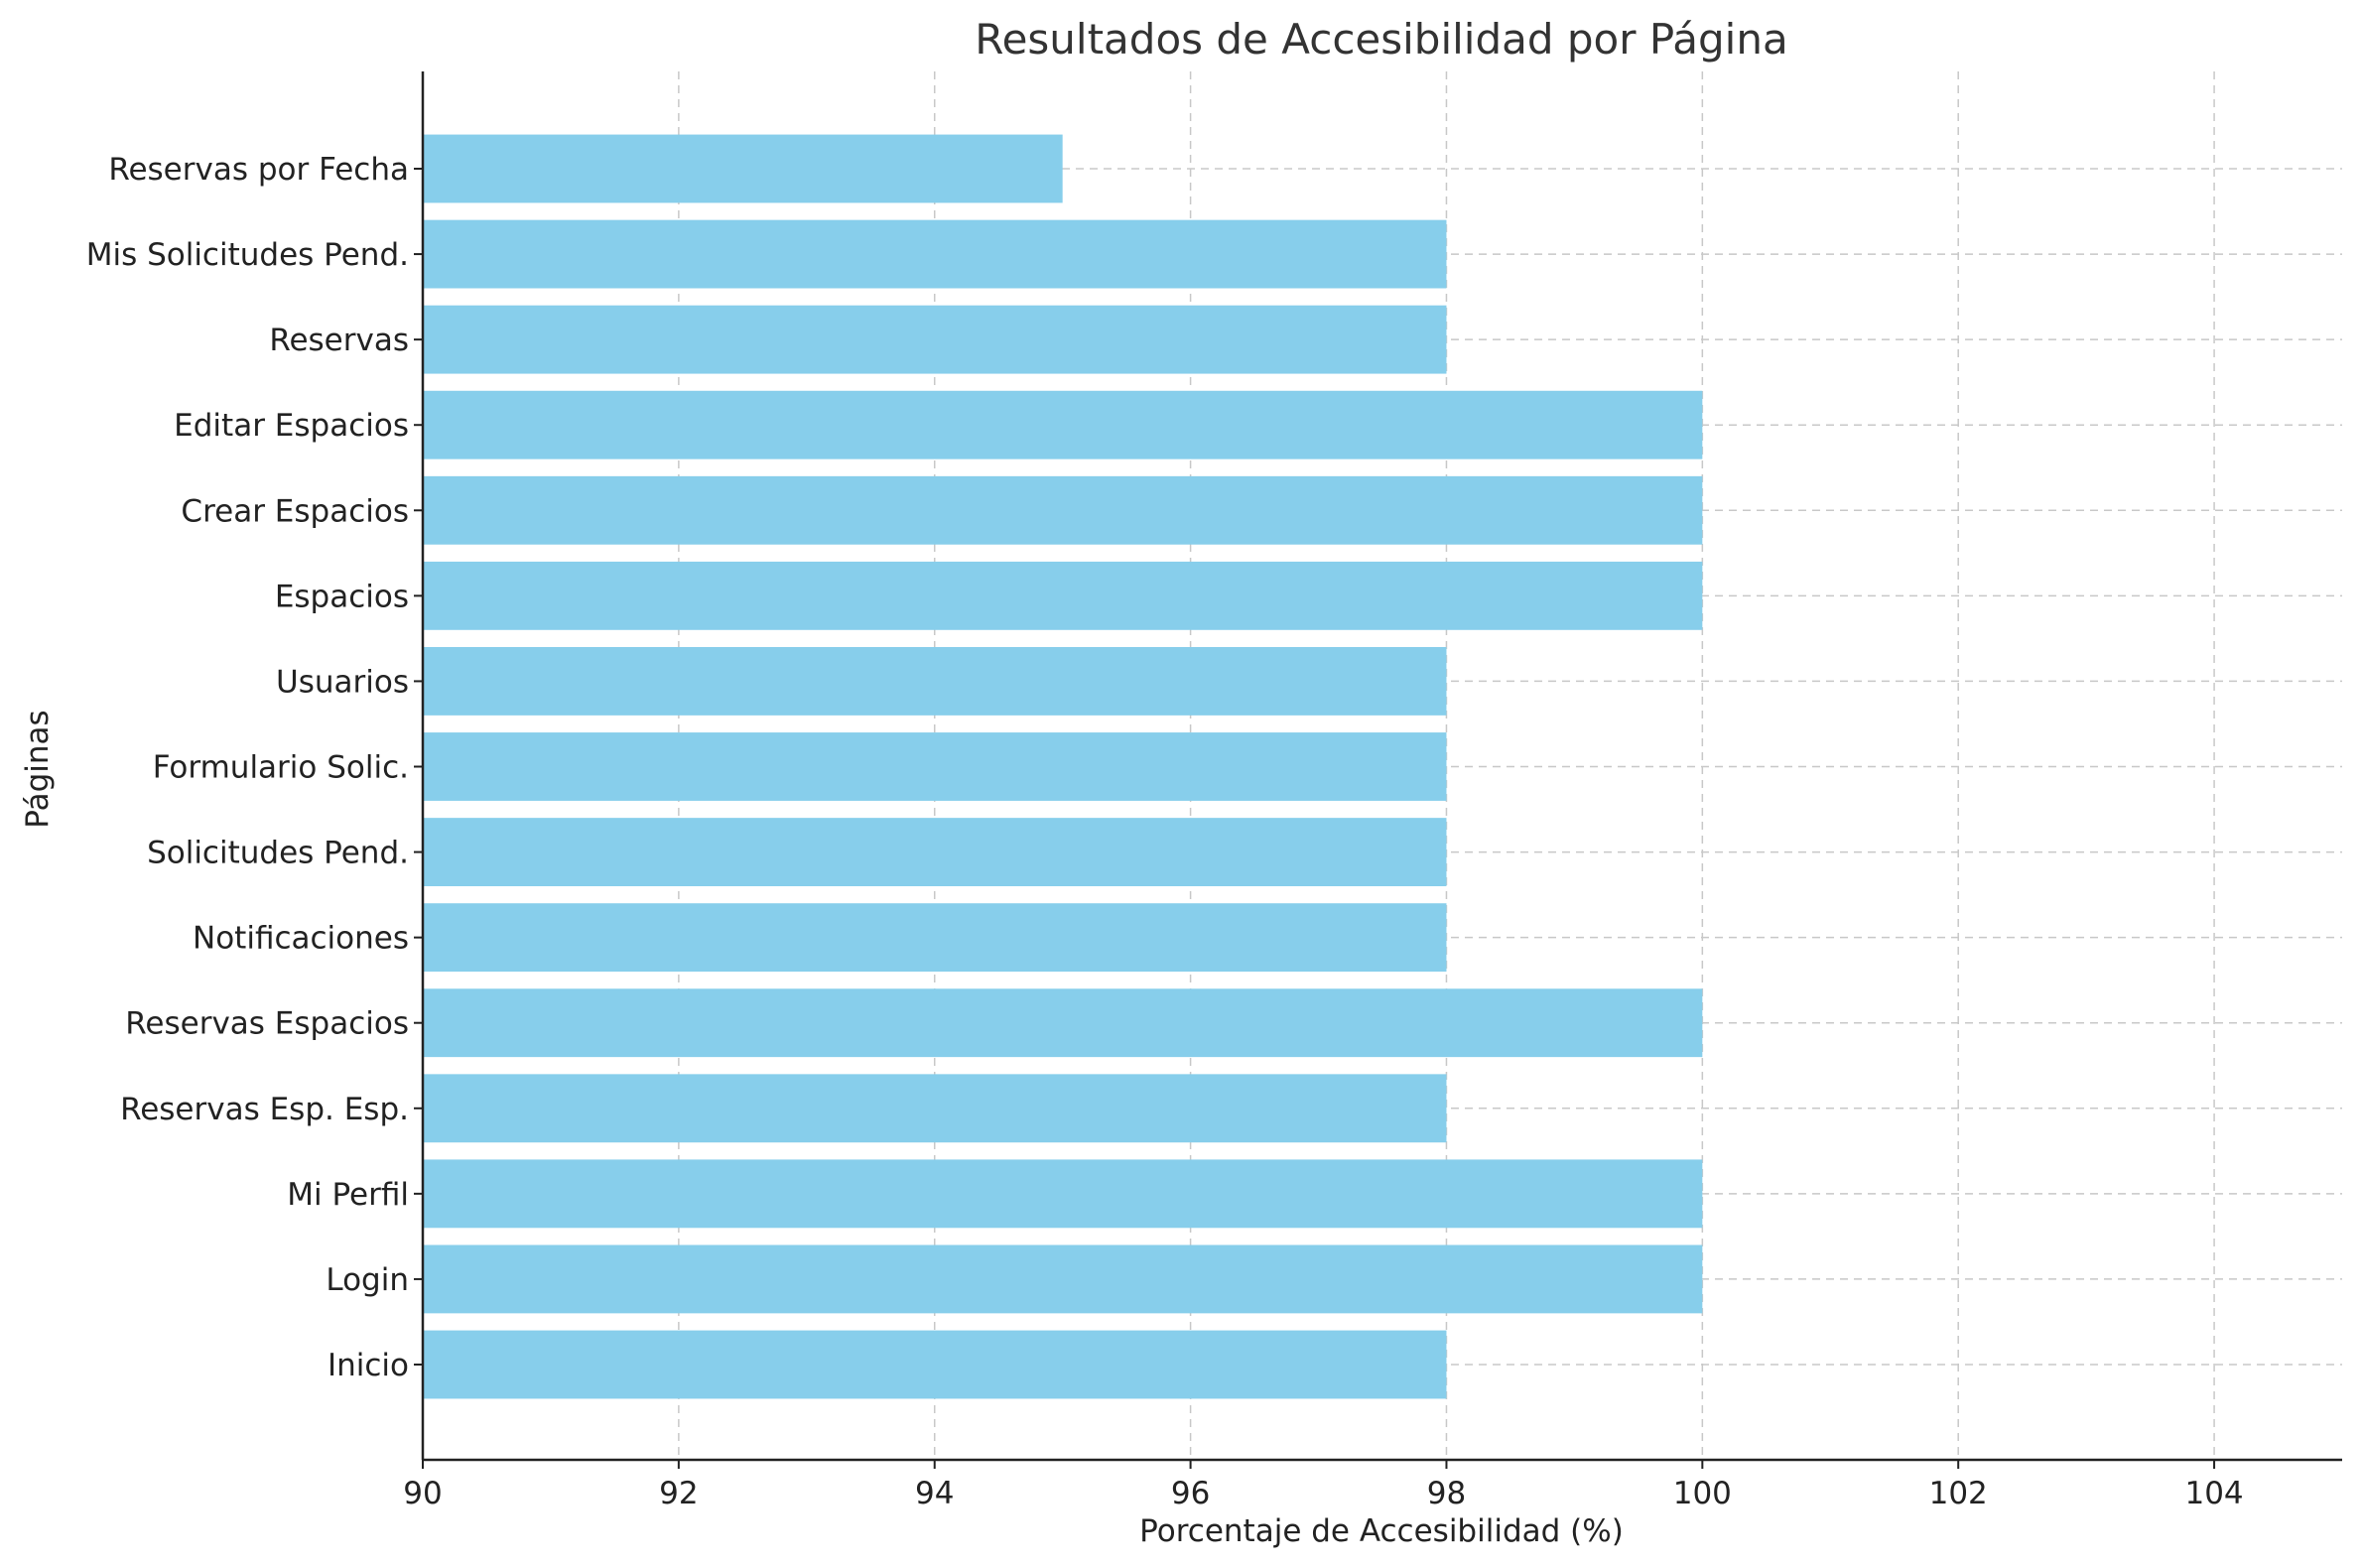 The image size is (2361, 1568). I want to click on y-tick-label: Usuarios, so click(342, 682).